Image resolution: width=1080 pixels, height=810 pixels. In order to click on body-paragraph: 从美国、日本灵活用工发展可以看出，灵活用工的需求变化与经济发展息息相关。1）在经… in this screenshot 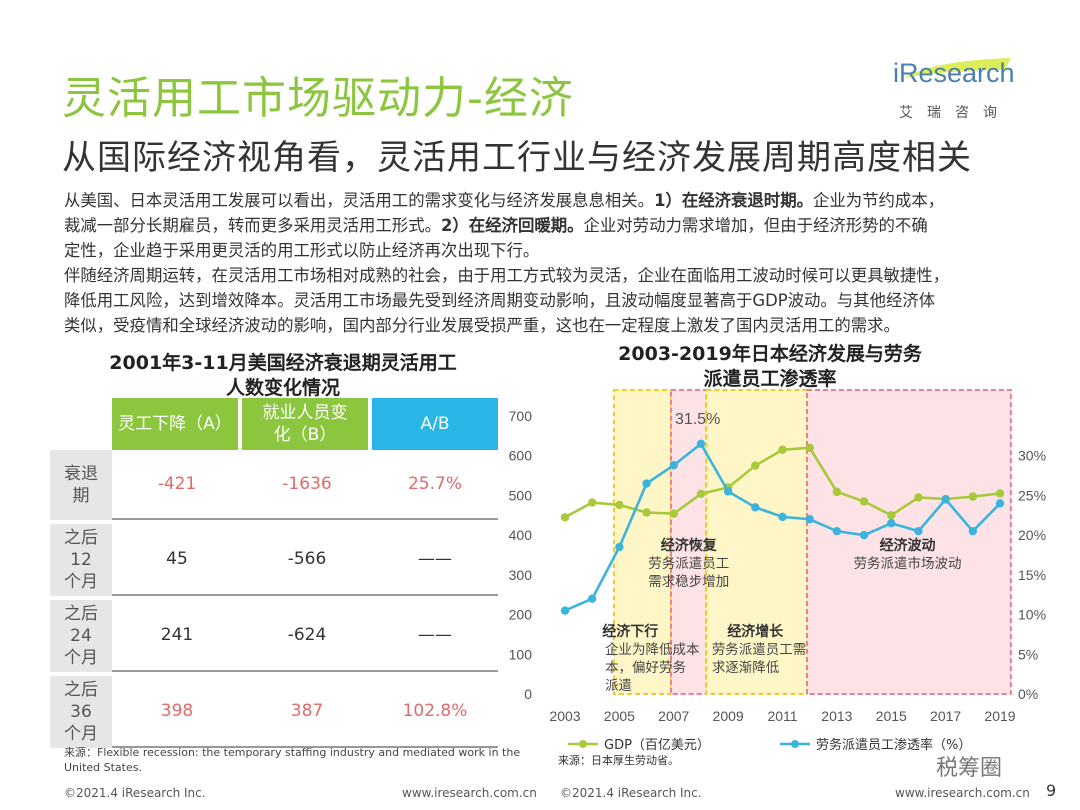, I will do `click(507, 263)`.